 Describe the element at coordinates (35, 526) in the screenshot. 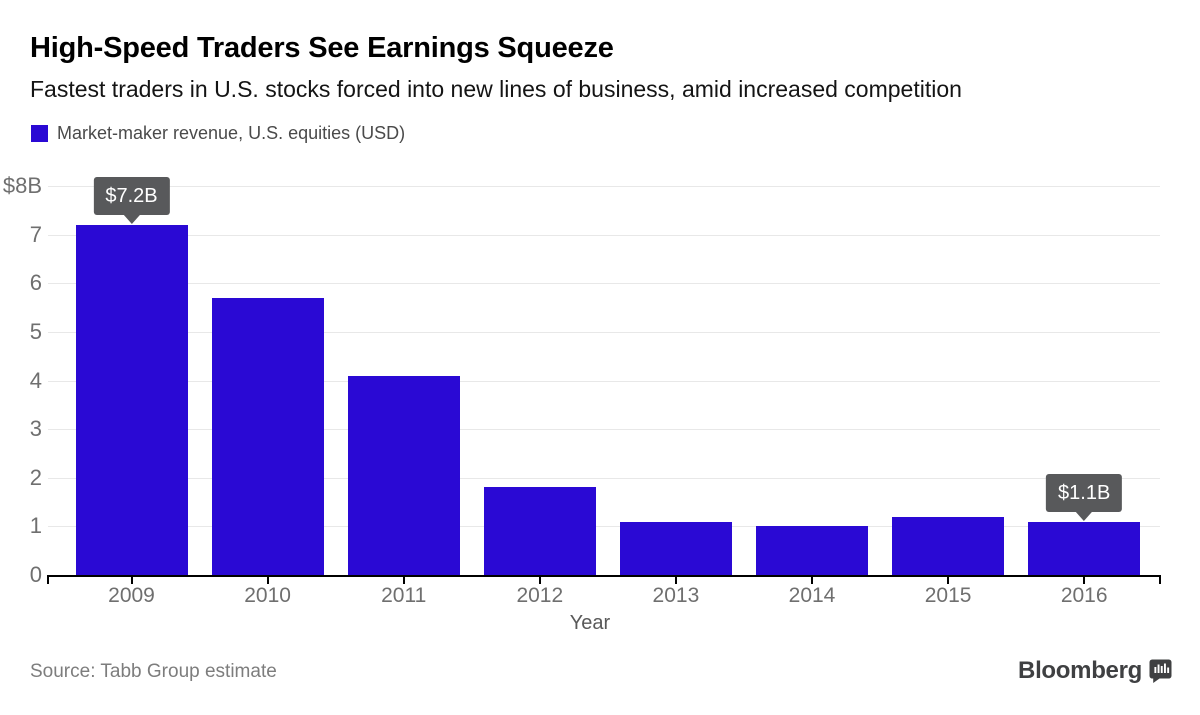

I see `y-axis-label: 1` at that location.